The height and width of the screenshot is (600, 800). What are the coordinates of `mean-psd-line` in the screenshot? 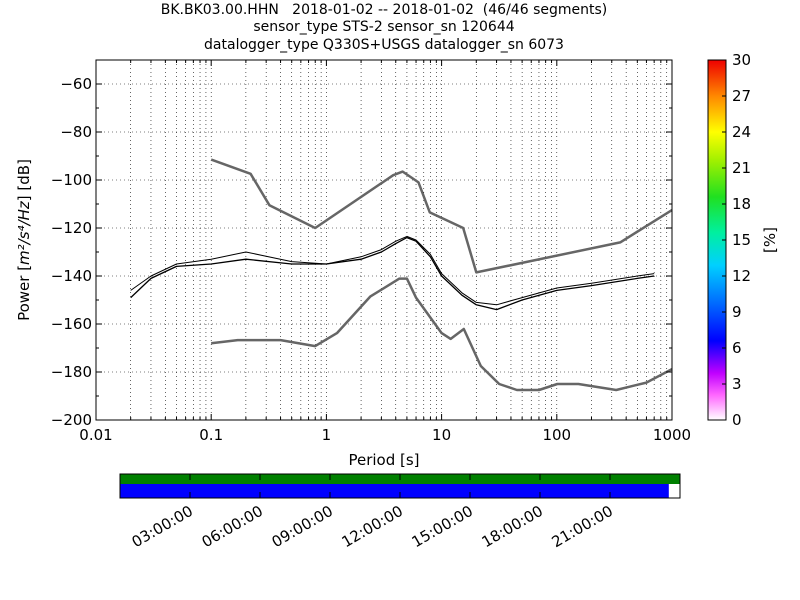 It's located at (392, 270).